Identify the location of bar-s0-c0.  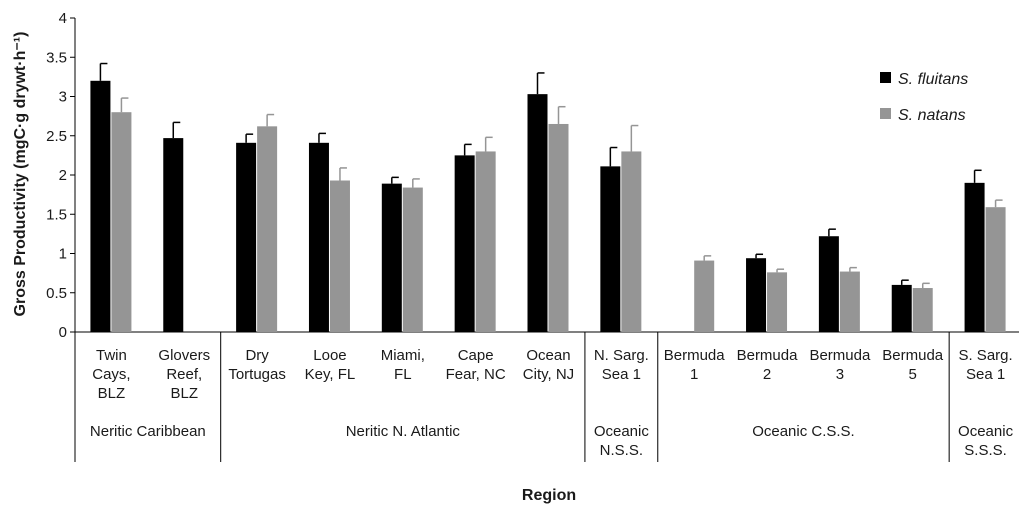
(100, 206).